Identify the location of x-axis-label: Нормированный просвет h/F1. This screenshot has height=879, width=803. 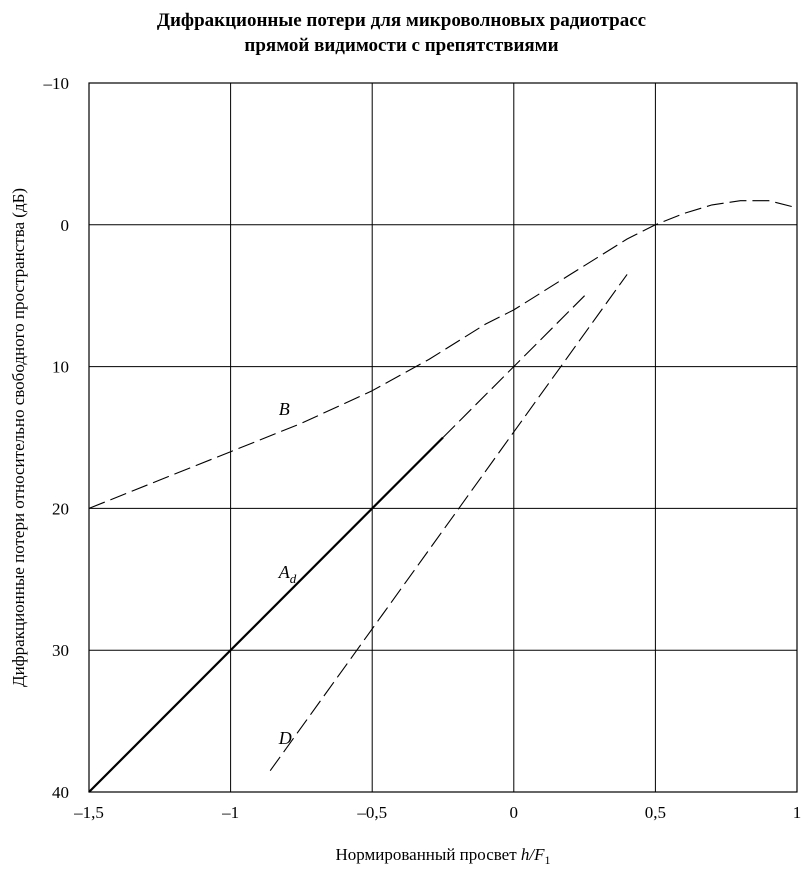
(442, 856).